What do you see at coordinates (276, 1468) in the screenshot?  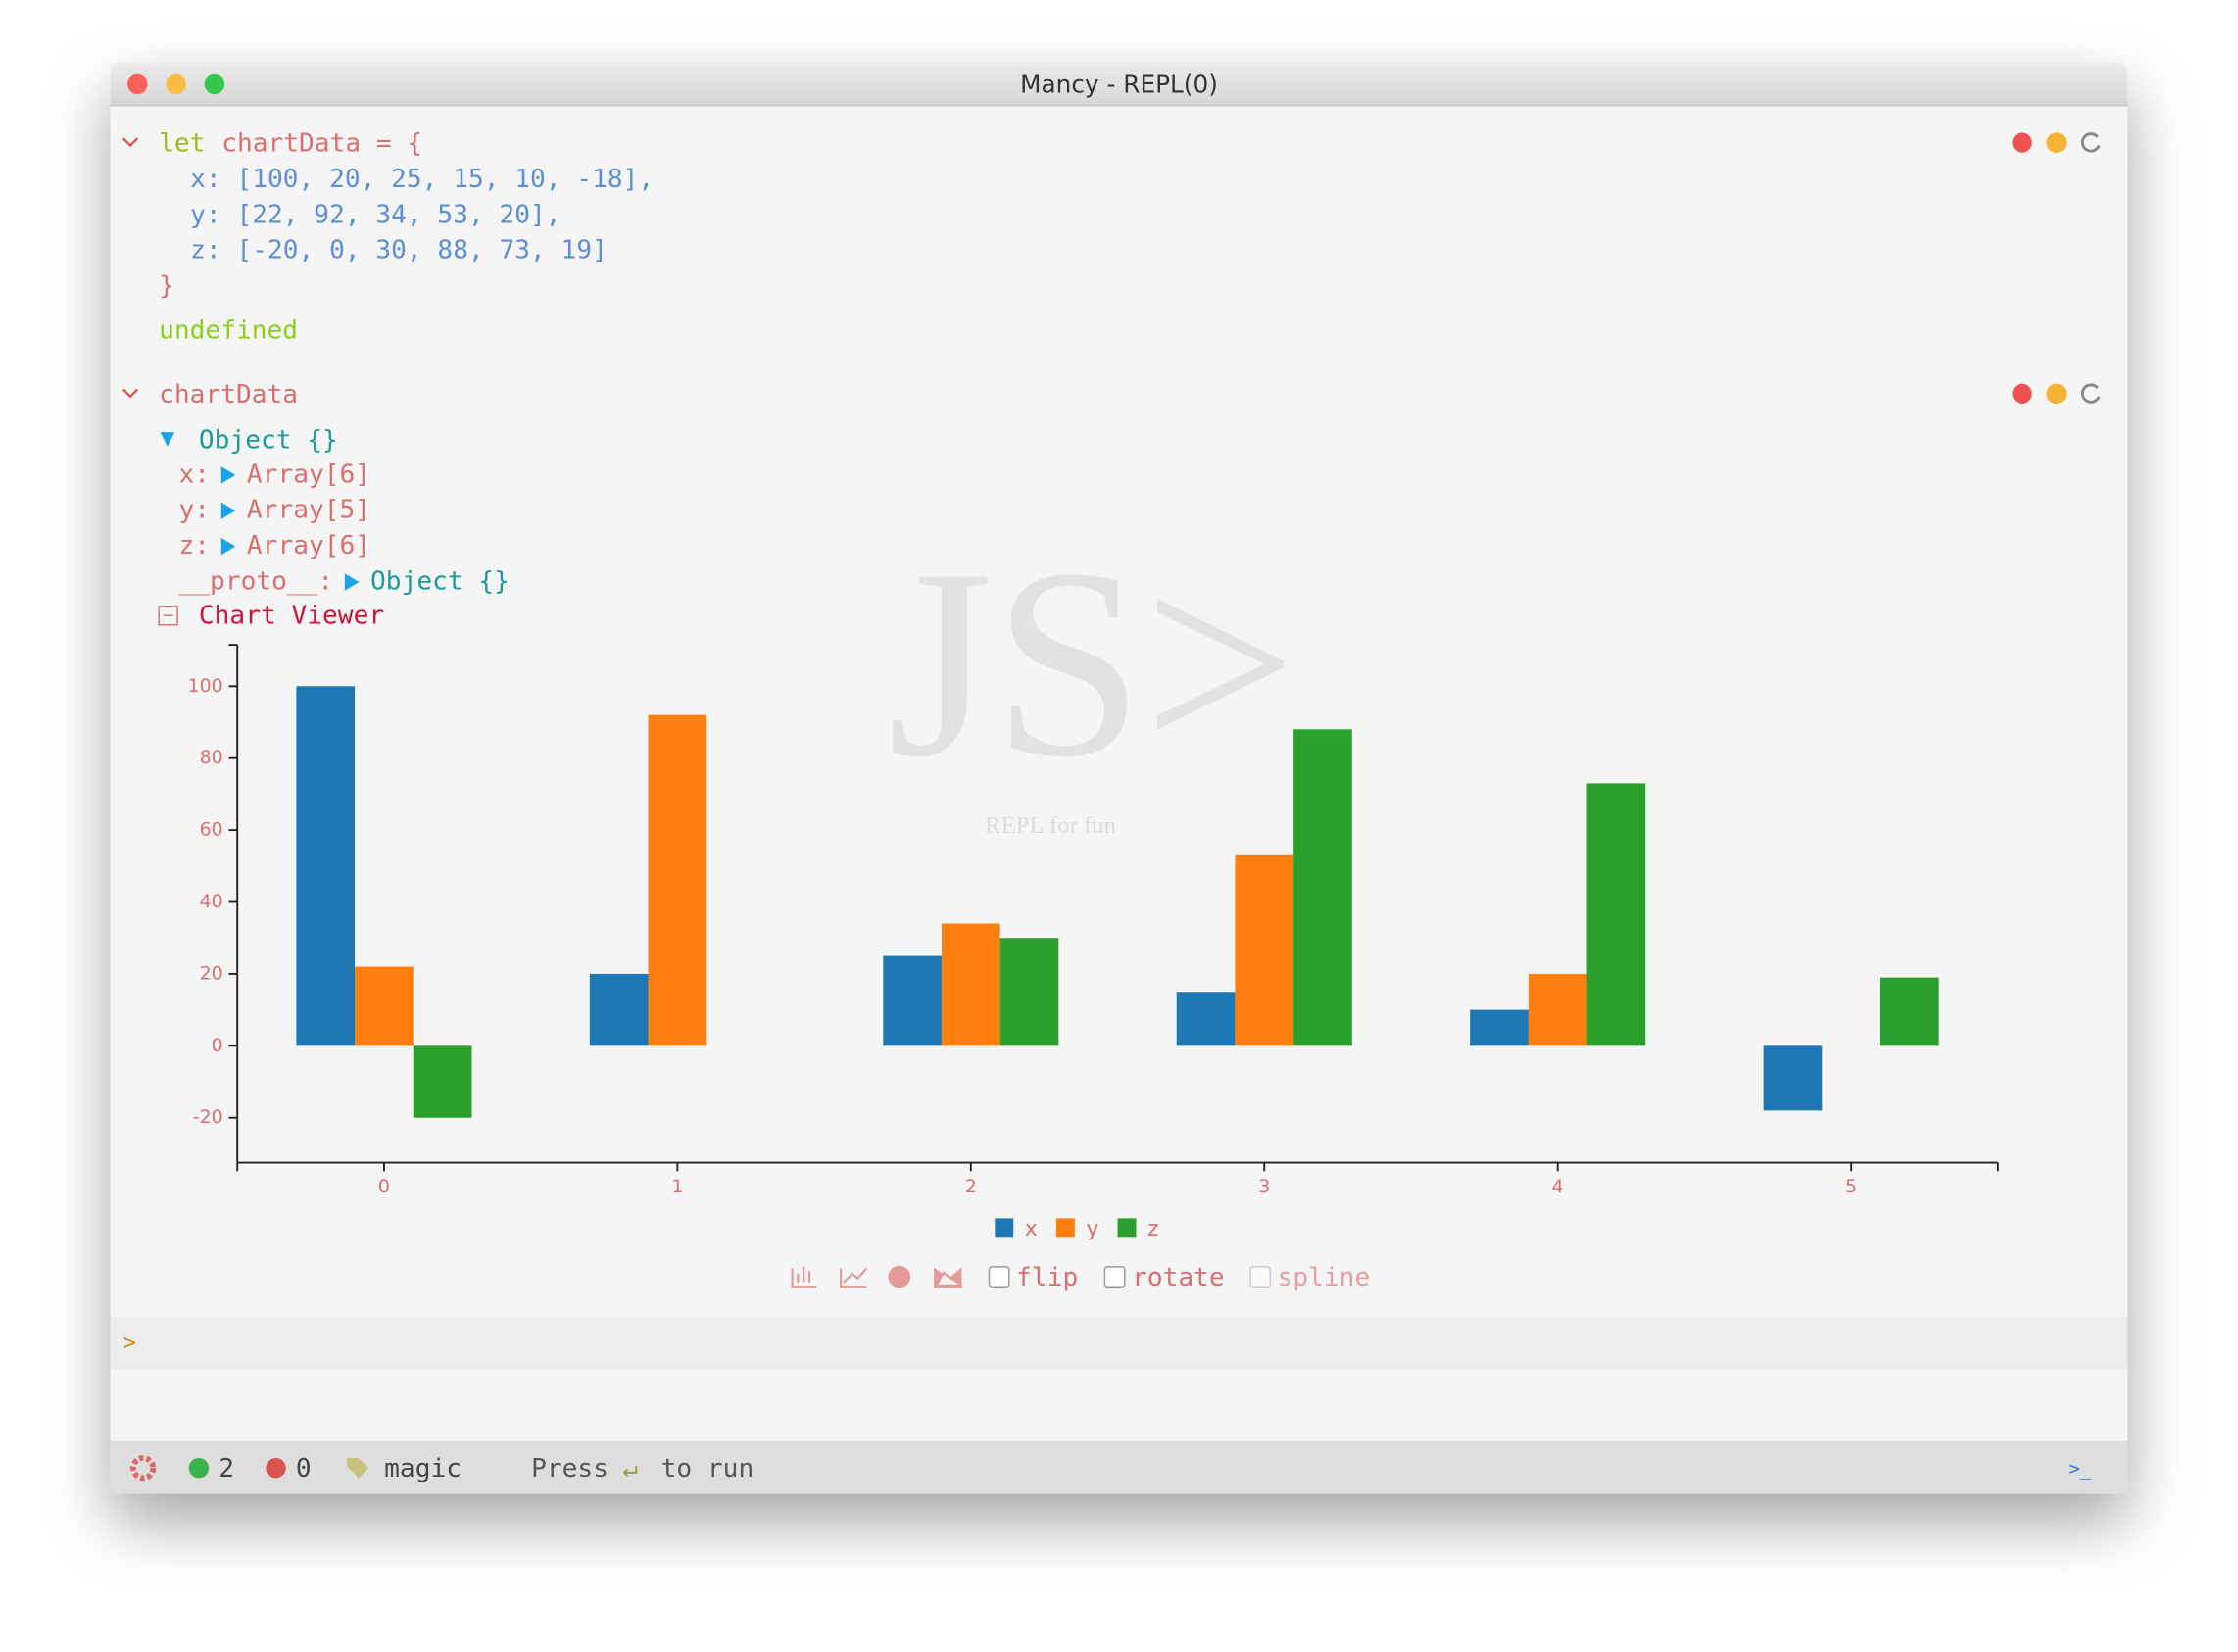 I see `error-dot` at bounding box center [276, 1468].